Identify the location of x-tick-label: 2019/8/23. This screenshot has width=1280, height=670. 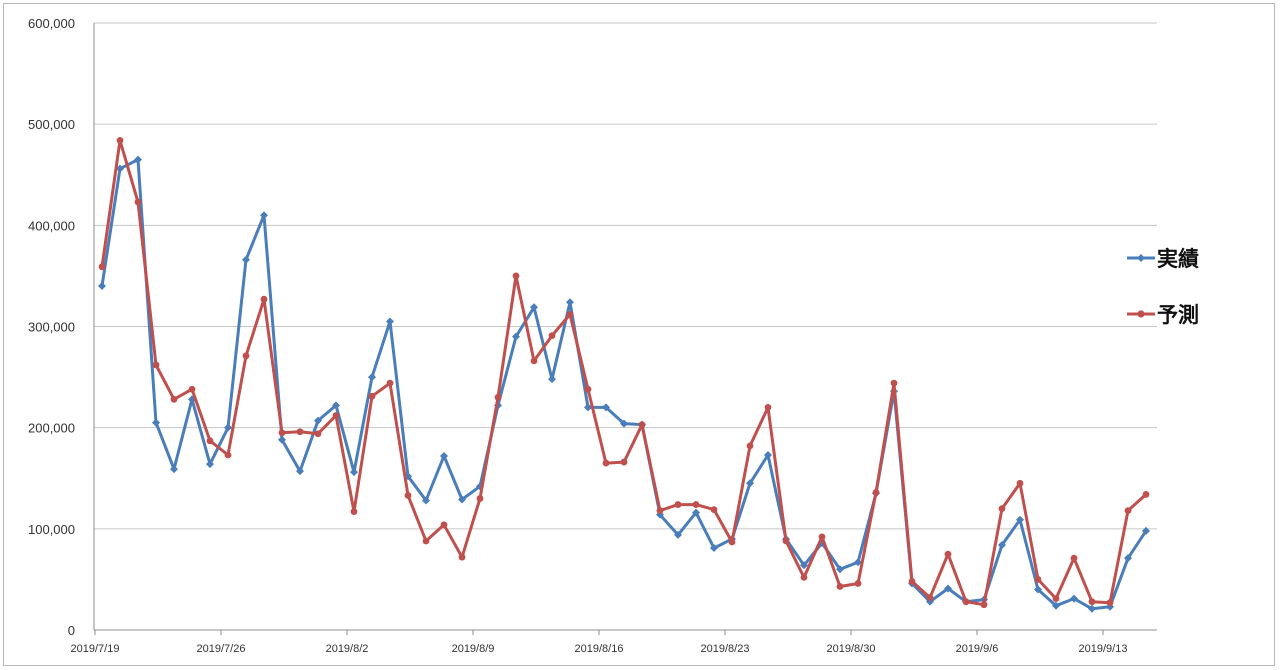
(725, 649).